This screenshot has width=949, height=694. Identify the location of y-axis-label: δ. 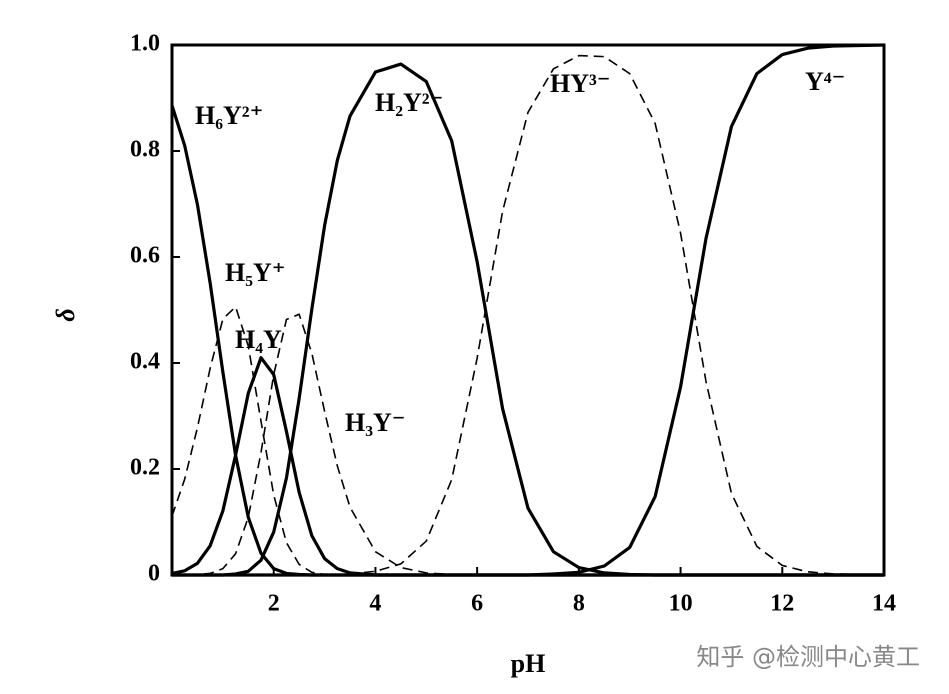
(65, 314).